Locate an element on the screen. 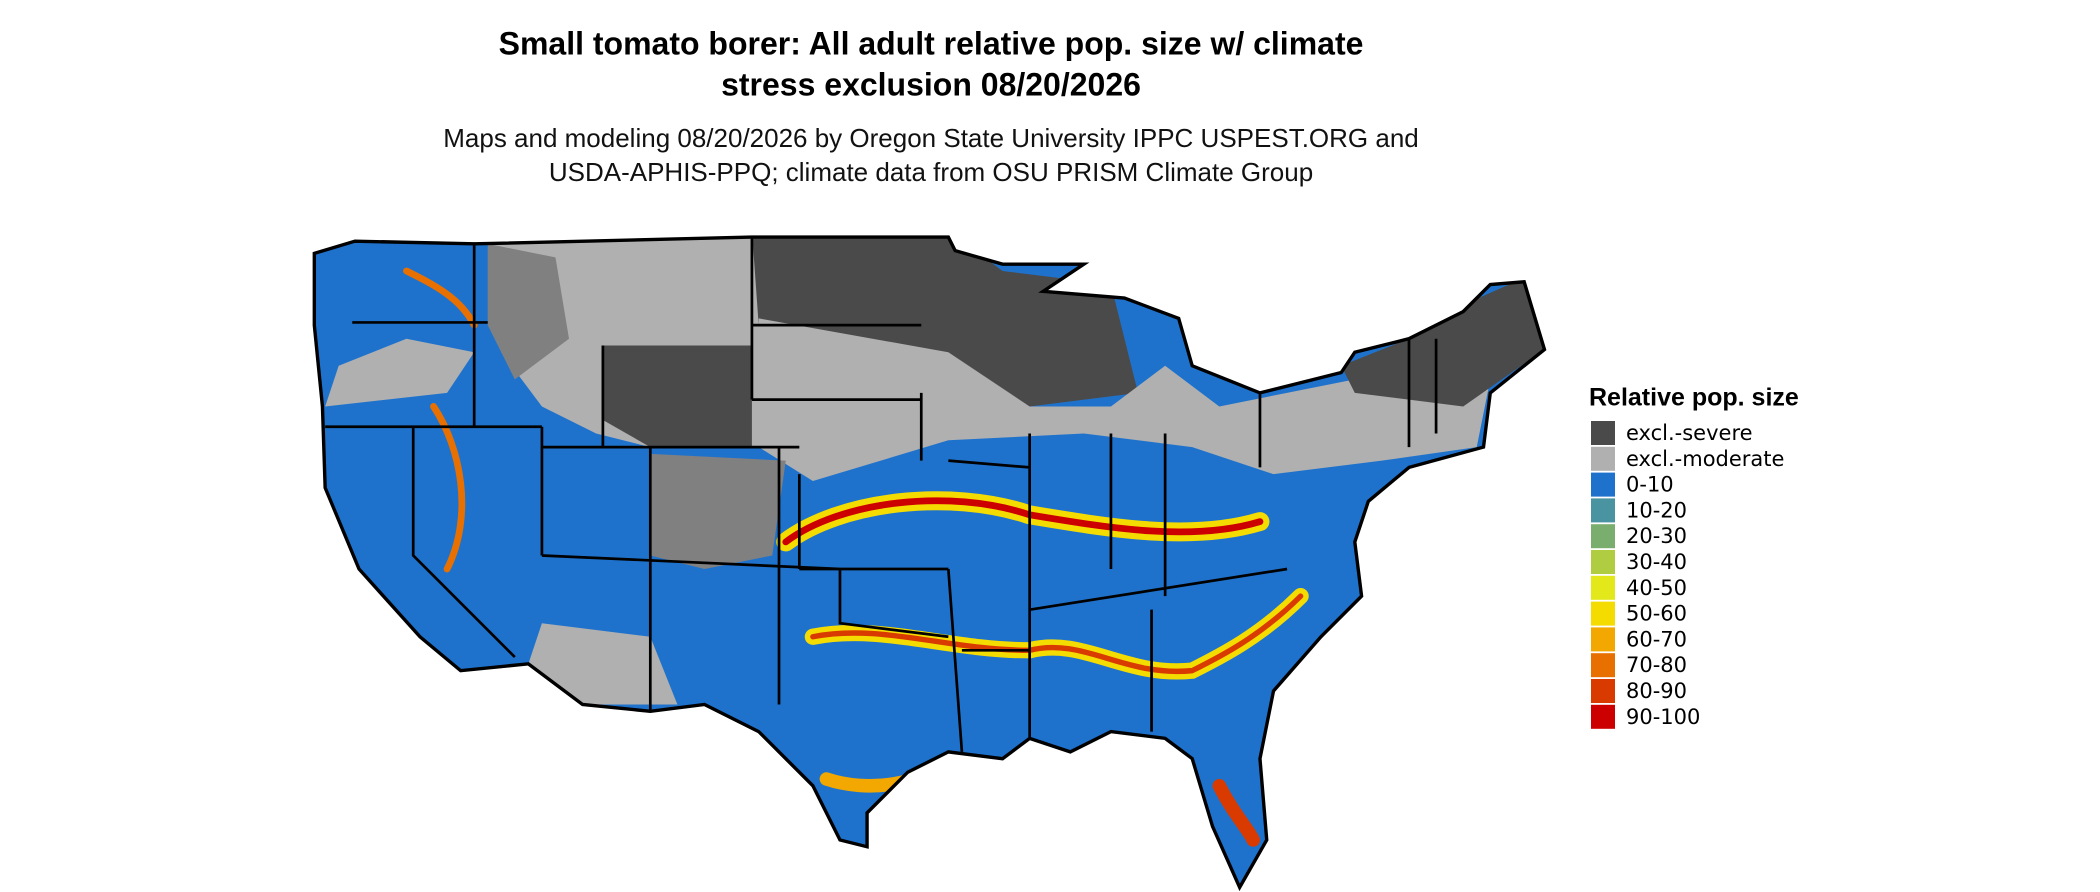 Image resolution: width=2100 pixels, height=892 pixels. legend-label: 90-100 is located at coordinates (1663, 717).